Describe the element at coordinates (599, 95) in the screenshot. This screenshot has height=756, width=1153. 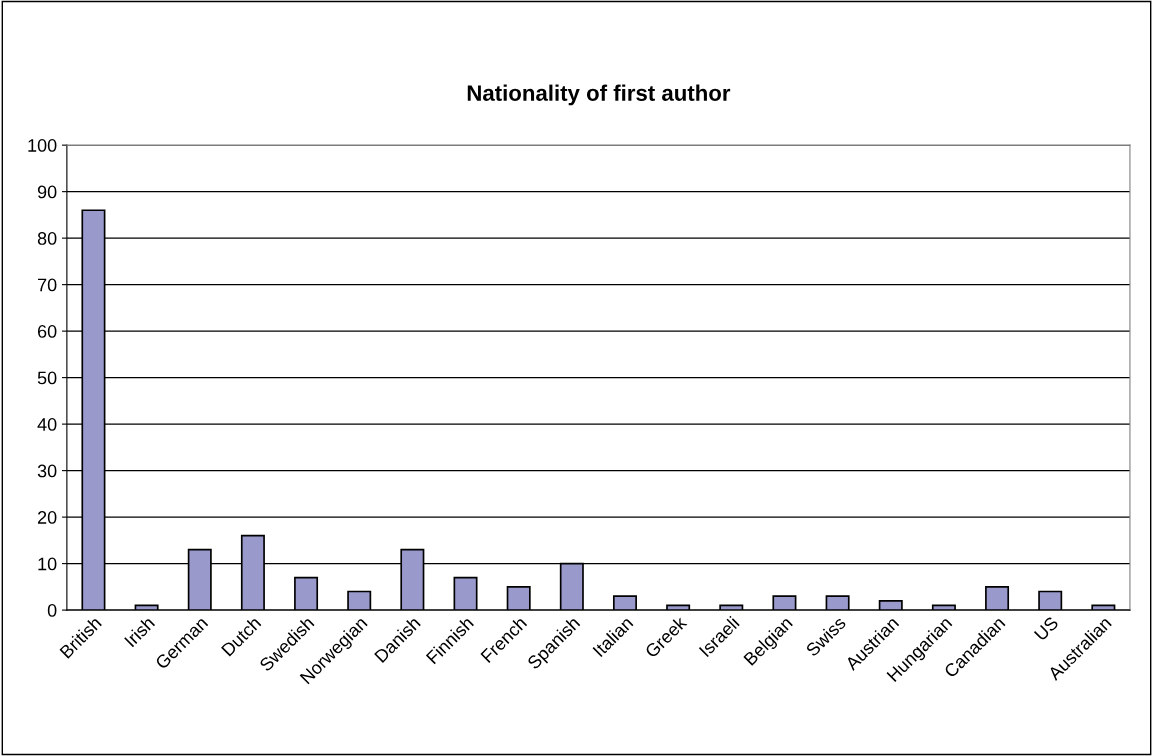
I see `chart-title: Nationality of first author` at that location.